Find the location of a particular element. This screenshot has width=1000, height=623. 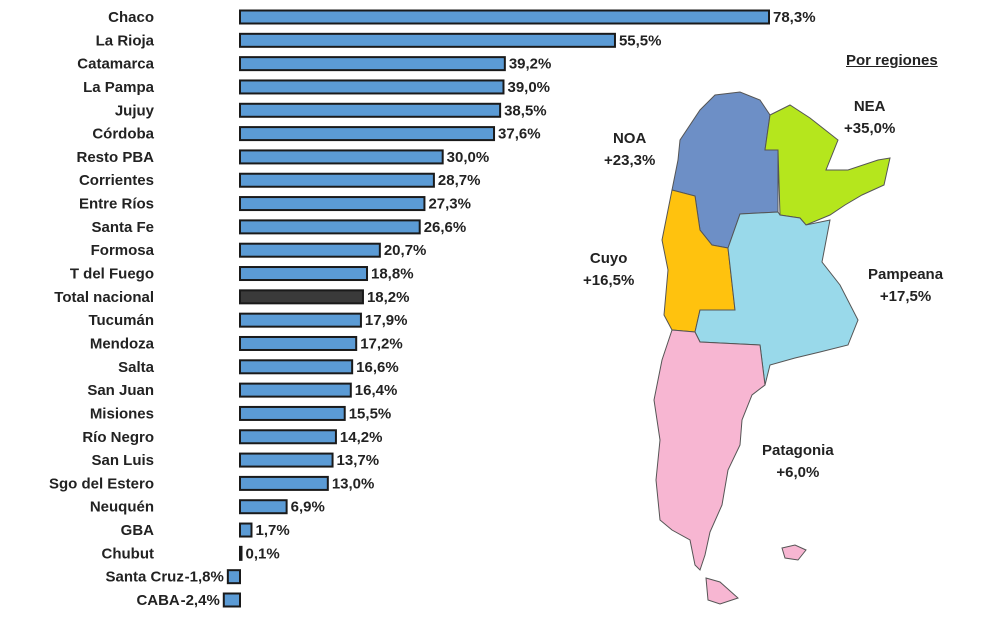

region-pampeana is located at coordinates (776, 298).